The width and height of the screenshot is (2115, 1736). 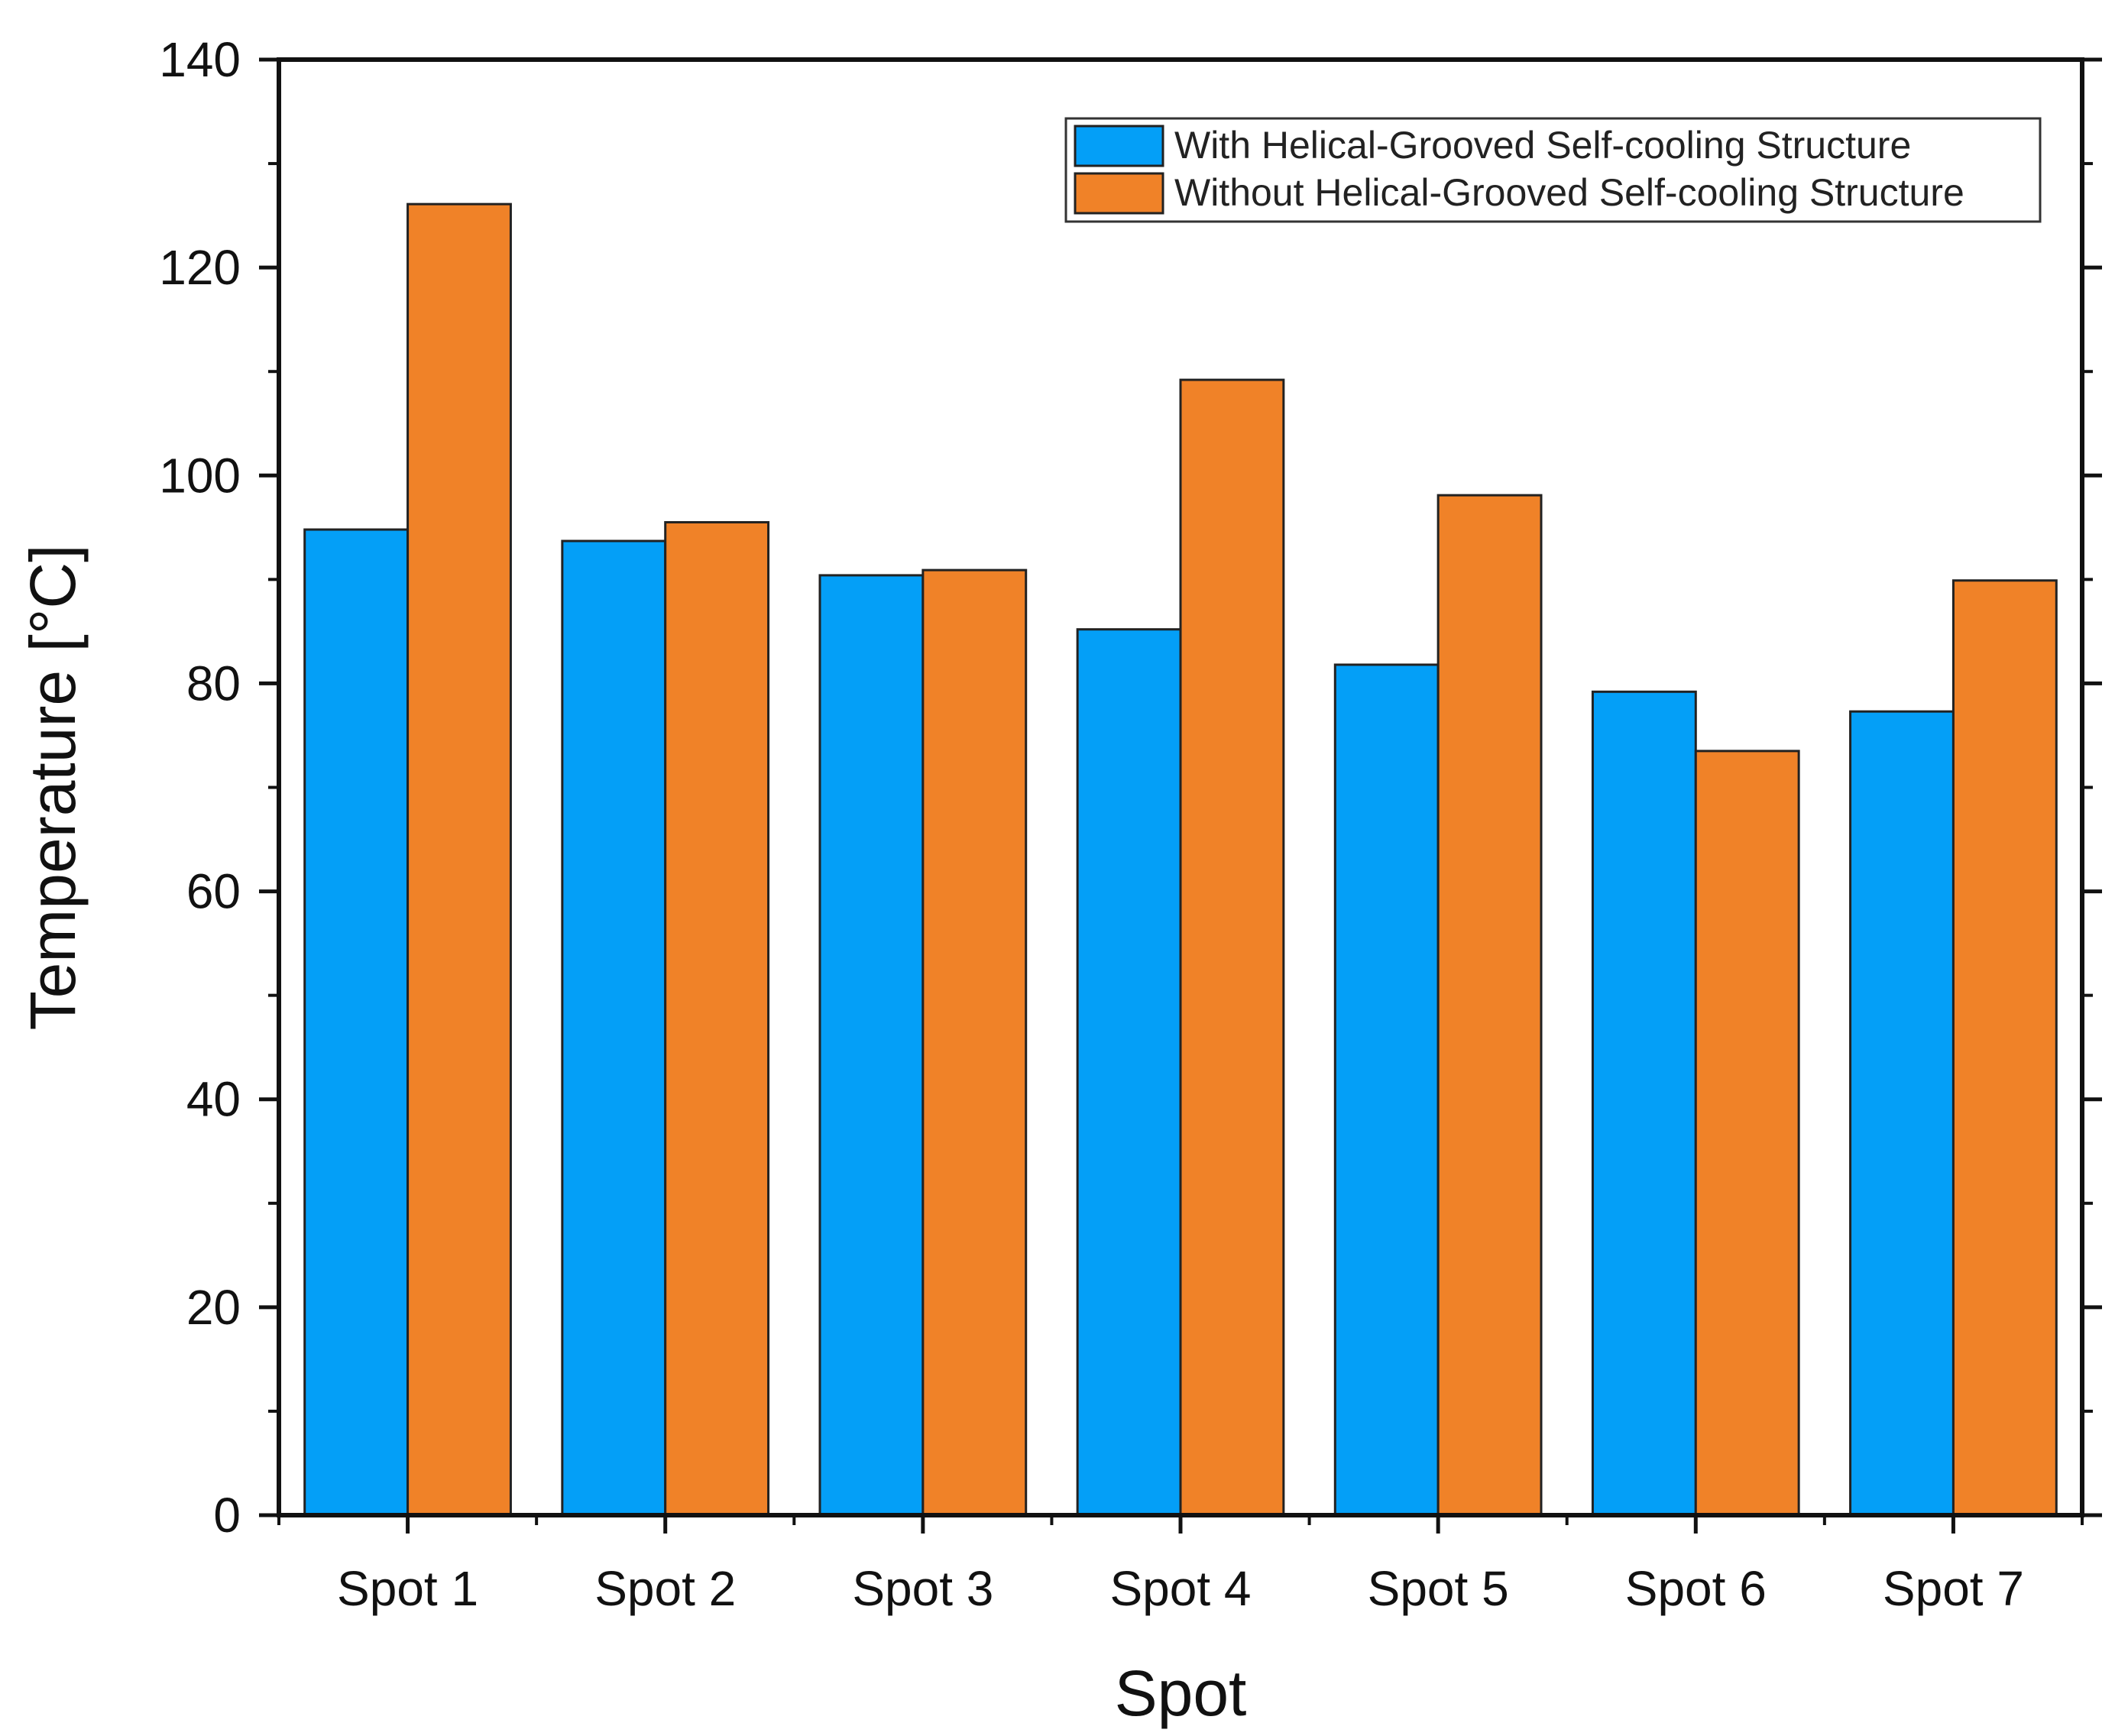 I want to click on x-tick-label: Spot 7, so click(x=1953, y=1588).